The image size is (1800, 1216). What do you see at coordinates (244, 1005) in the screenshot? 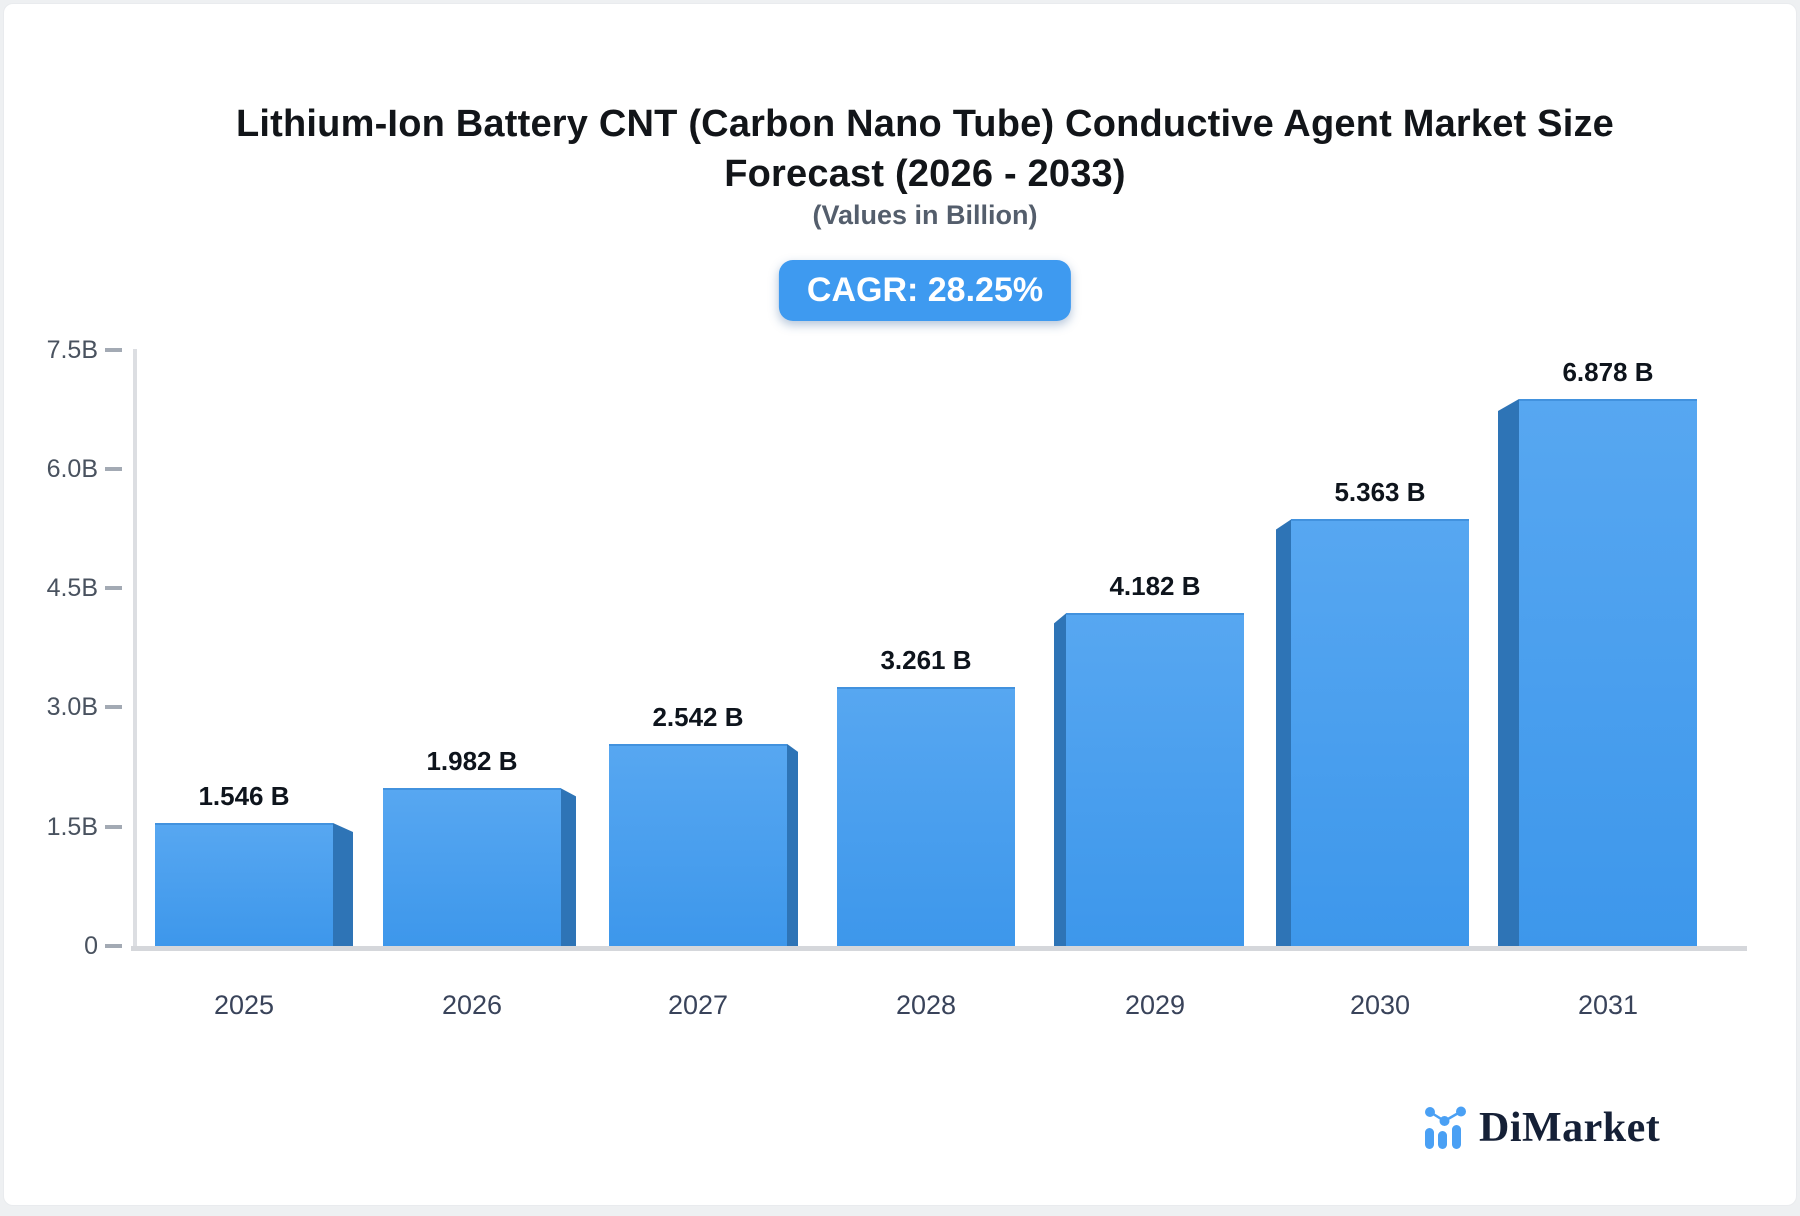
I see `x-tick-label: 2025` at bounding box center [244, 1005].